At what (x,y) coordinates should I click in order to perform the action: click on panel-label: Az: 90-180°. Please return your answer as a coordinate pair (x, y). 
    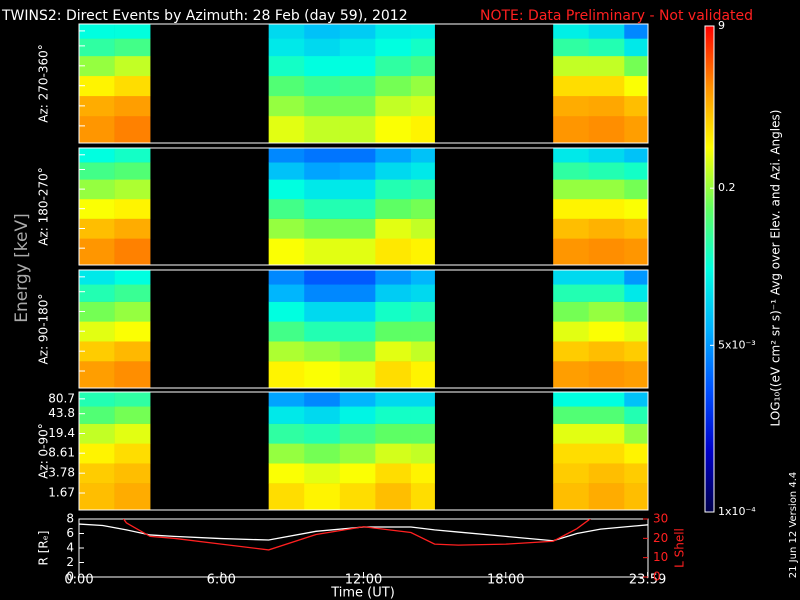
    Looking at the image, I should click on (44, 329).